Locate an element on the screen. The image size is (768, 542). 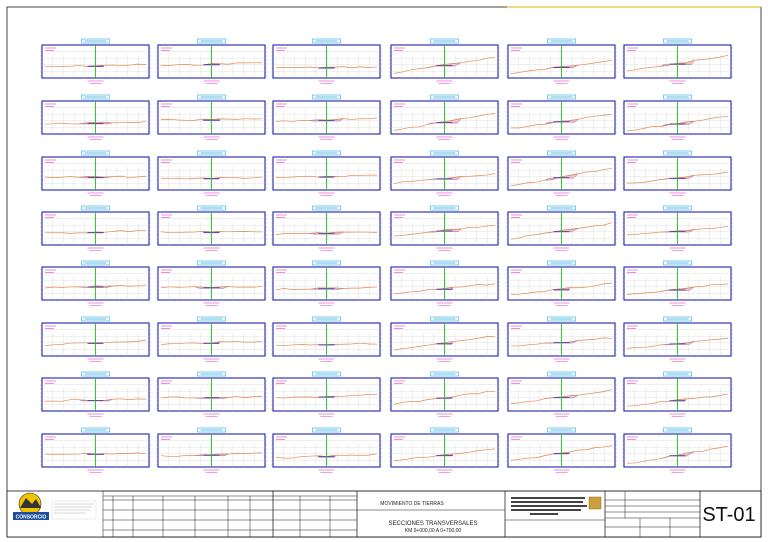
sheet-title-line1: SECCIONES TRANSVERSALES is located at coordinates (433, 524).